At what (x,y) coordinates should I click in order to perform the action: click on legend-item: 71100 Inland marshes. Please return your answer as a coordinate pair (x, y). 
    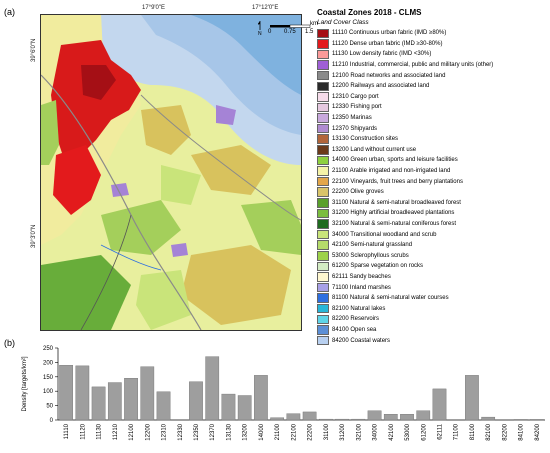
    Looking at the image, I should click on (433, 287).